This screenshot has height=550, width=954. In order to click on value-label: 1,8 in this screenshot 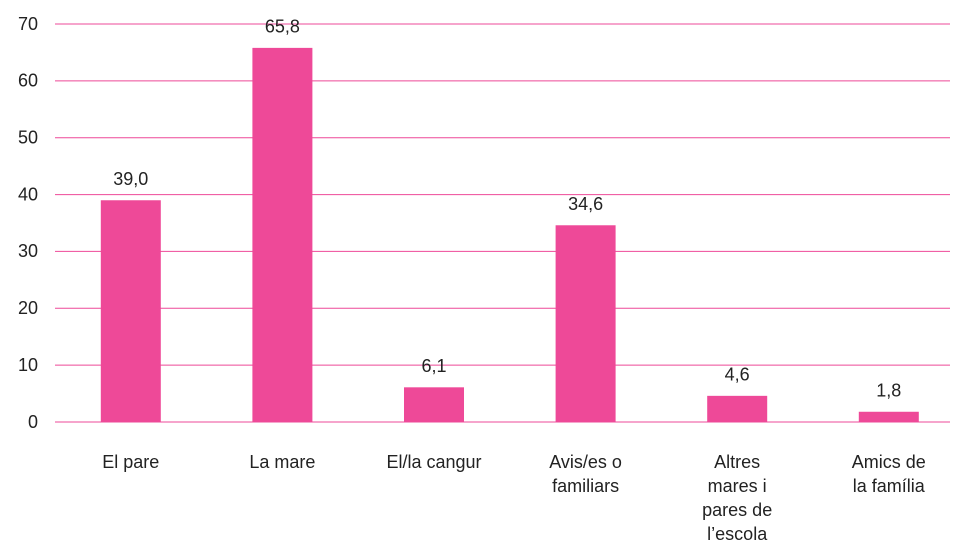, I will do `click(888, 391)`.